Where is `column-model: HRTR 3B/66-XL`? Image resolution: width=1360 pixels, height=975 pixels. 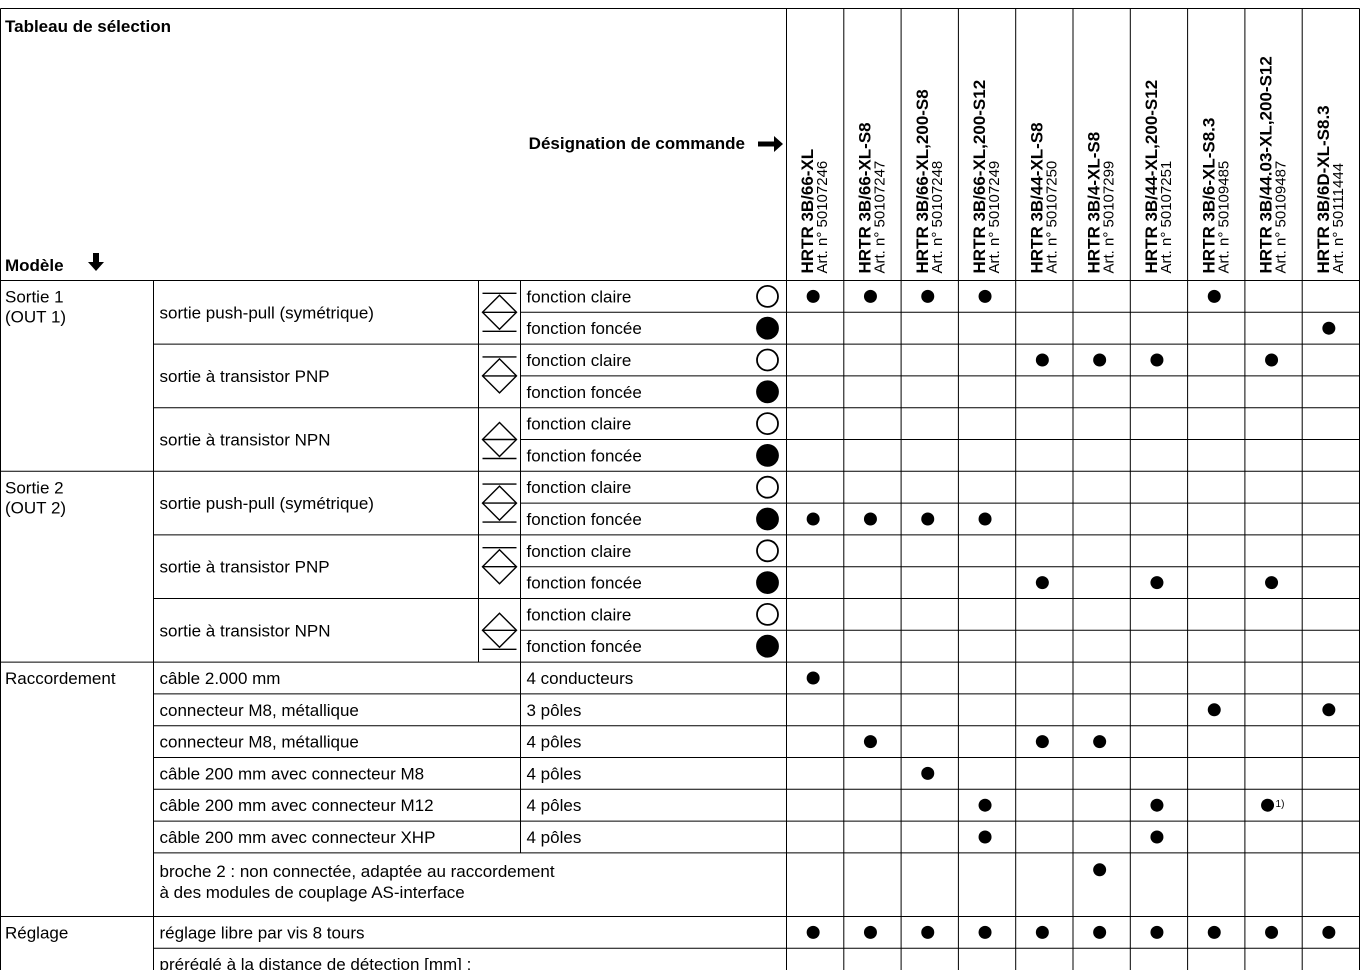 column-model: HRTR 3B/66-XL is located at coordinates (807, 211).